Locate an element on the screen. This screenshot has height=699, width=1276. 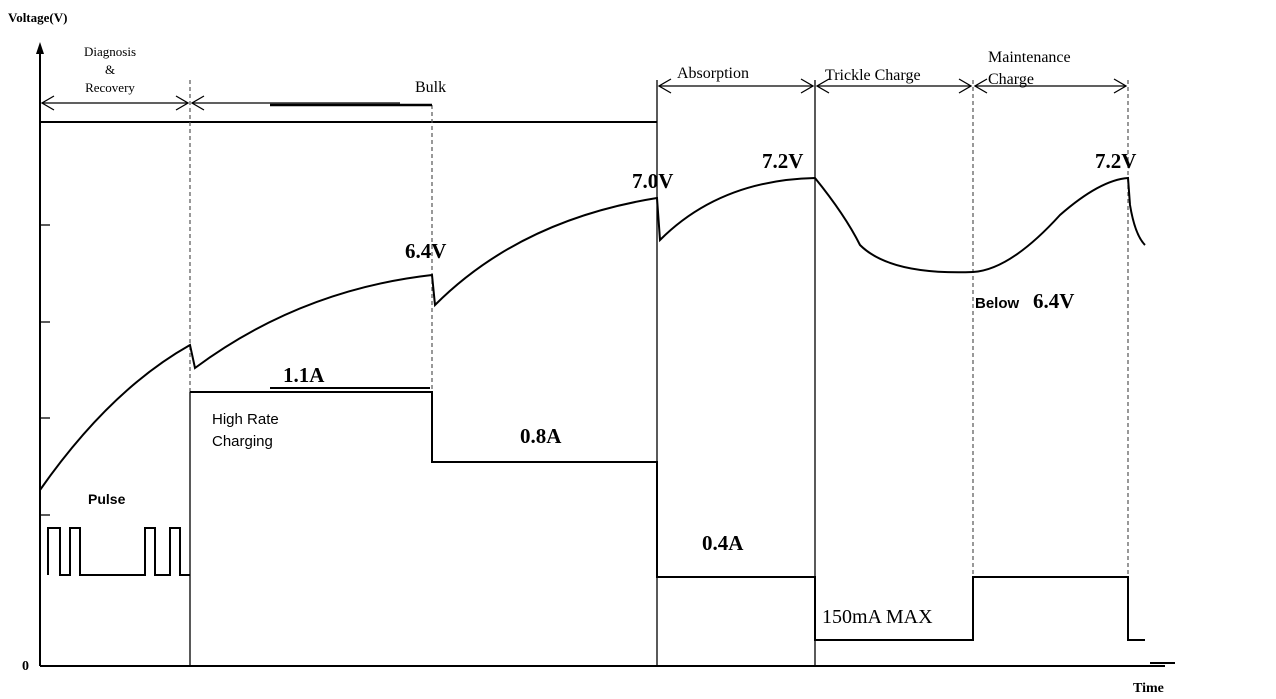
current-label: Pulse is located at coordinates (107, 499).